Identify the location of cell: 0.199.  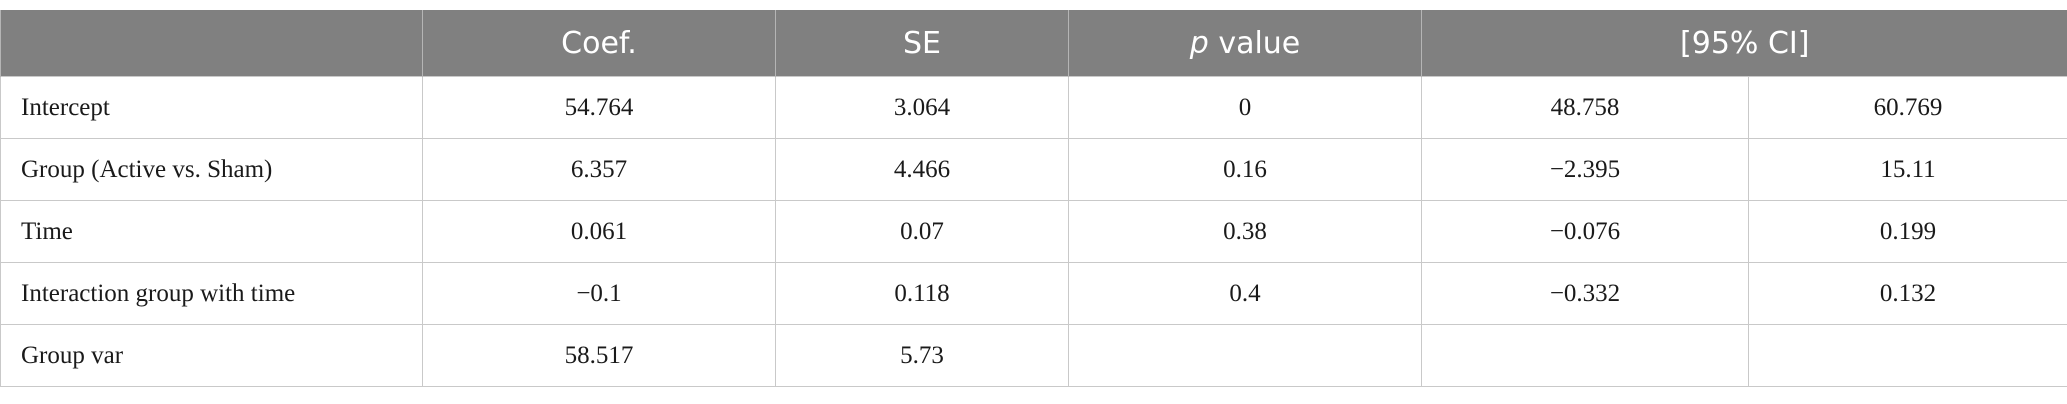
(1907, 231).